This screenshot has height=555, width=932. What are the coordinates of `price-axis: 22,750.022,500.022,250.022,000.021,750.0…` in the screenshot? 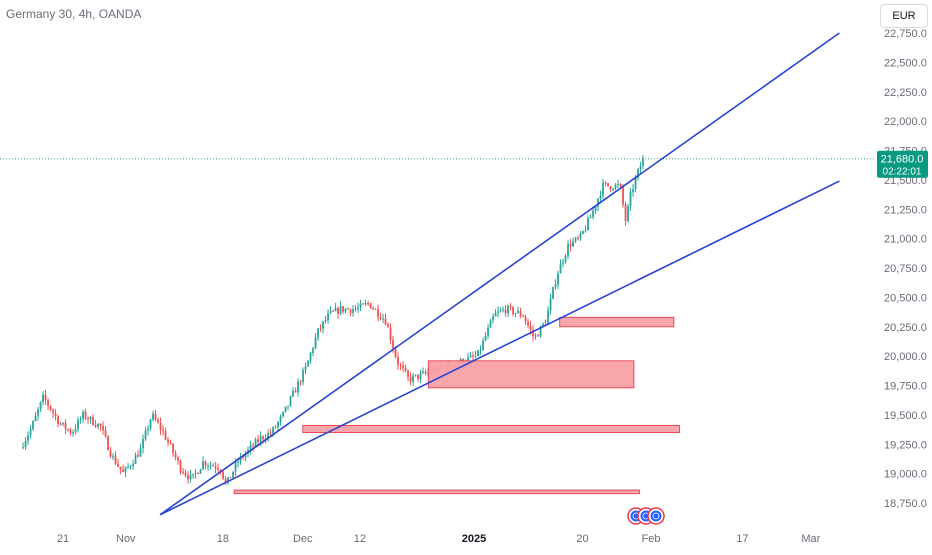 It's located at (904, 275).